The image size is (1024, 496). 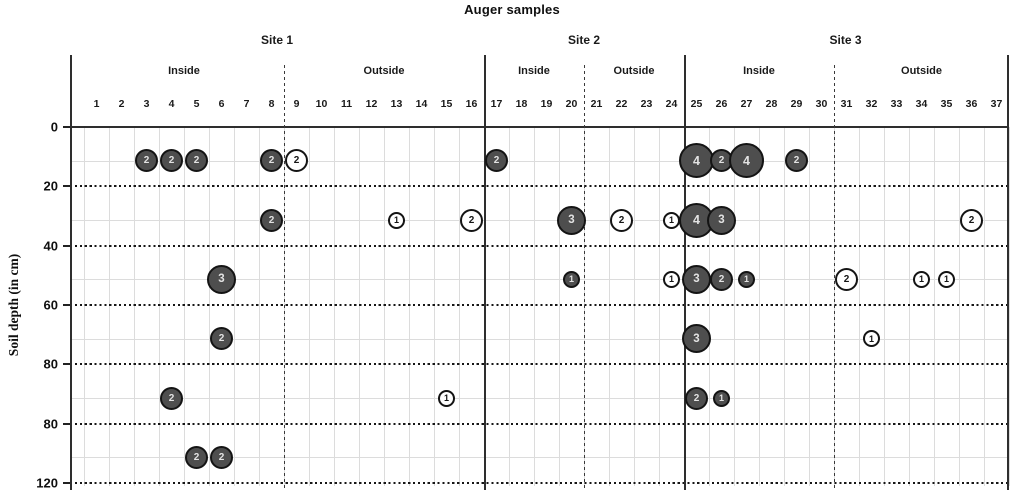 What do you see at coordinates (121, 104) in the screenshot?
I see `column-label: 2` at bounding box center [121, 104].